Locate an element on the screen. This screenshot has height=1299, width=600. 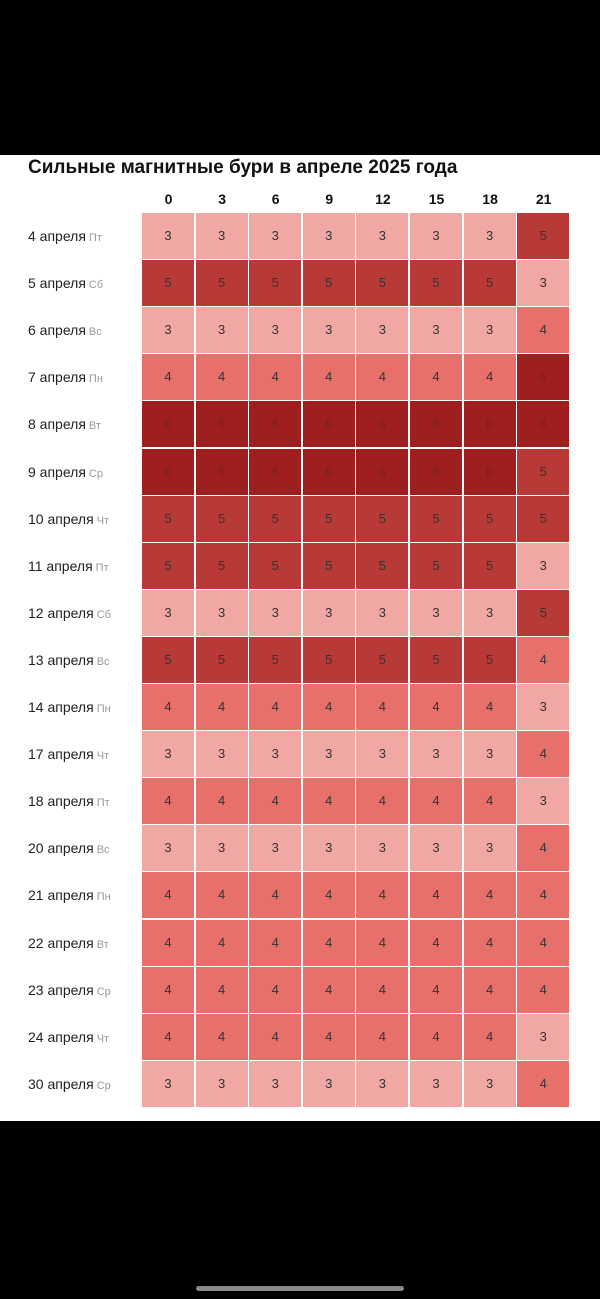
row-weekday: Сб is located at coordinates (103, 614).